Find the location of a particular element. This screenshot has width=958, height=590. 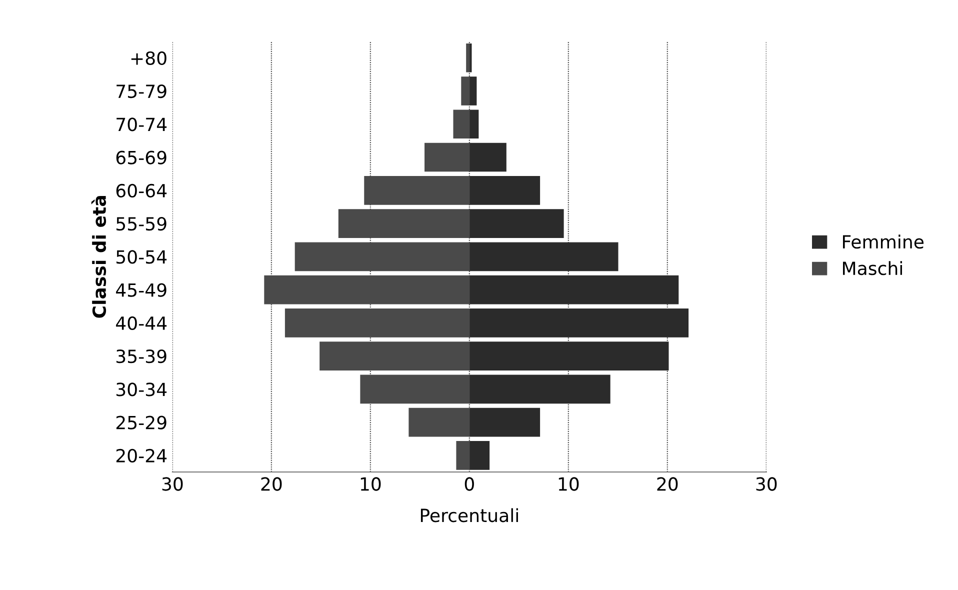

x-axis-title: Percentuali is located at coordinates (469, 515).